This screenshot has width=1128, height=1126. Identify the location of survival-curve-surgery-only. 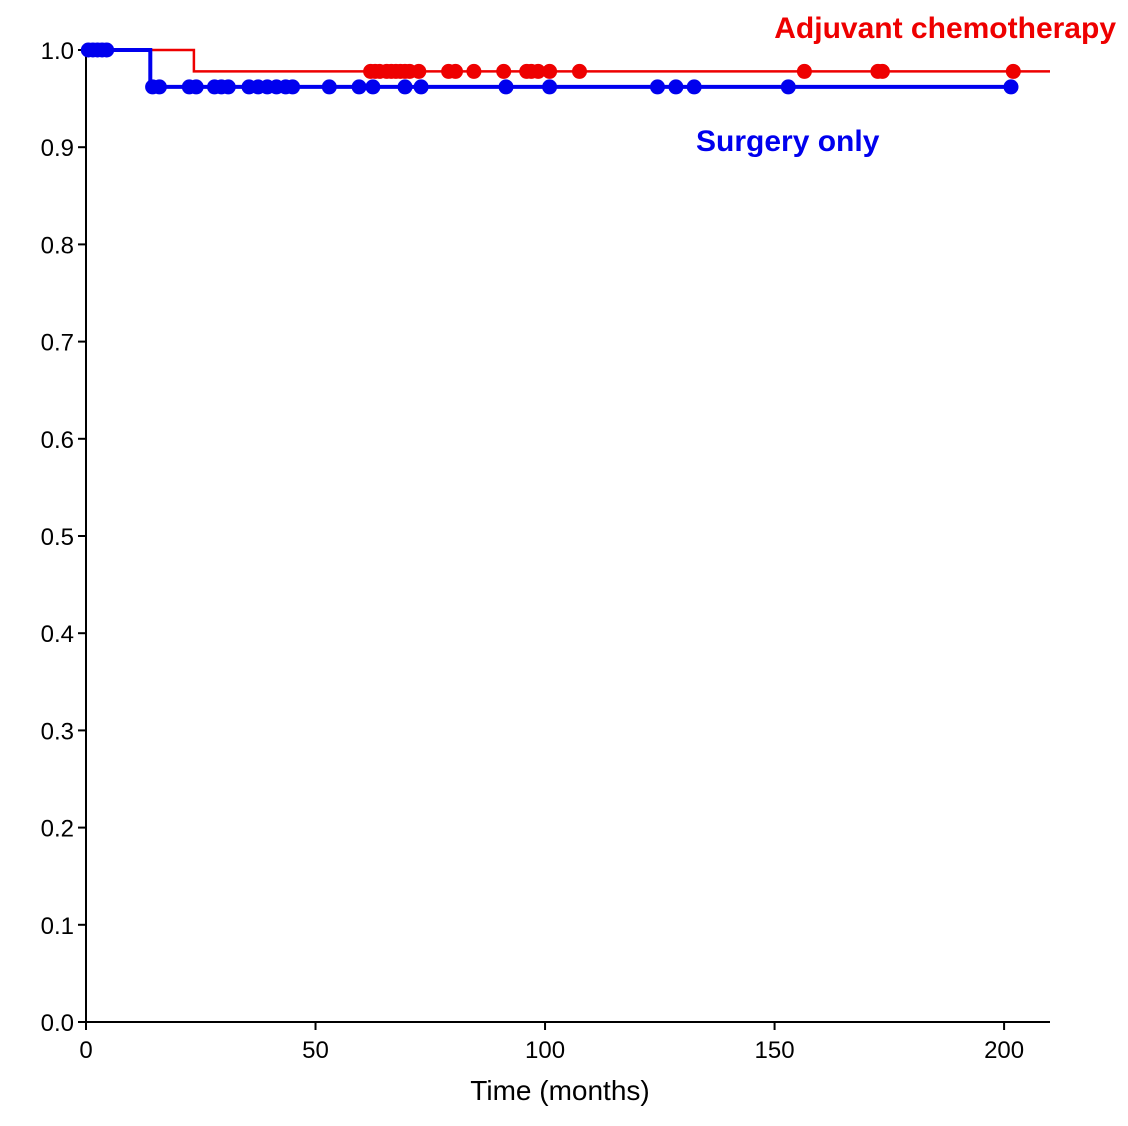
(550, 68).